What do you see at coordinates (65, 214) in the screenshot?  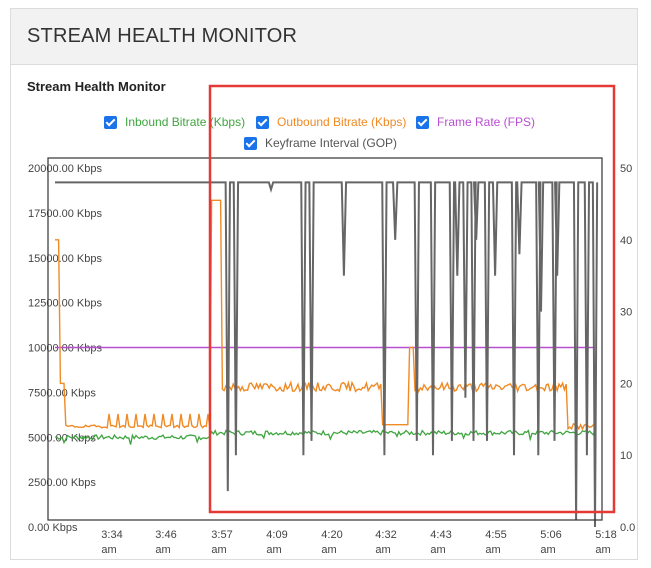 I see `left-tick-label: 17500.00 Kbps` at bounding box center [65, 214].